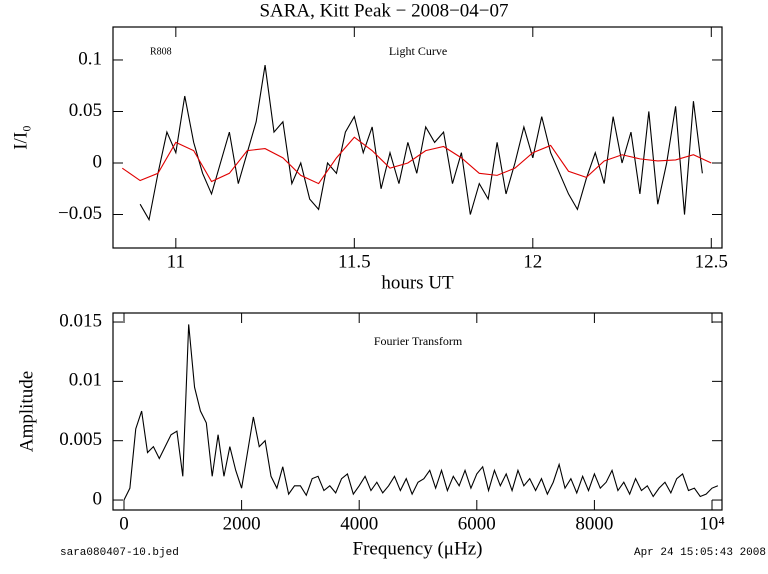 The image size is (768, 574). I want to click on x-tick-label: 4000, so click(359, 523).